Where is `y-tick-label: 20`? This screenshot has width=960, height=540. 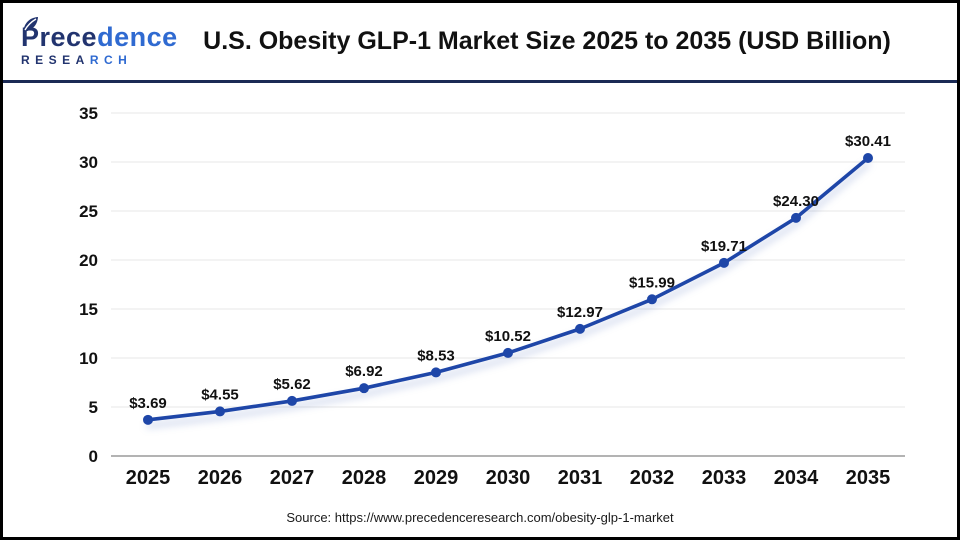 y-tick-label: 20 is located at coordinates (88, 260).